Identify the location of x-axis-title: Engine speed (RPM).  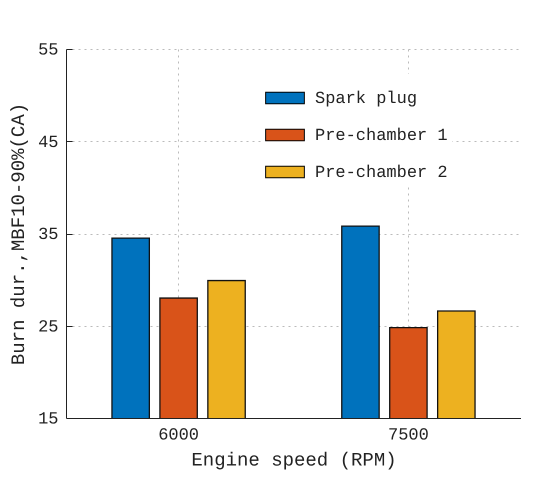
(294, 461).